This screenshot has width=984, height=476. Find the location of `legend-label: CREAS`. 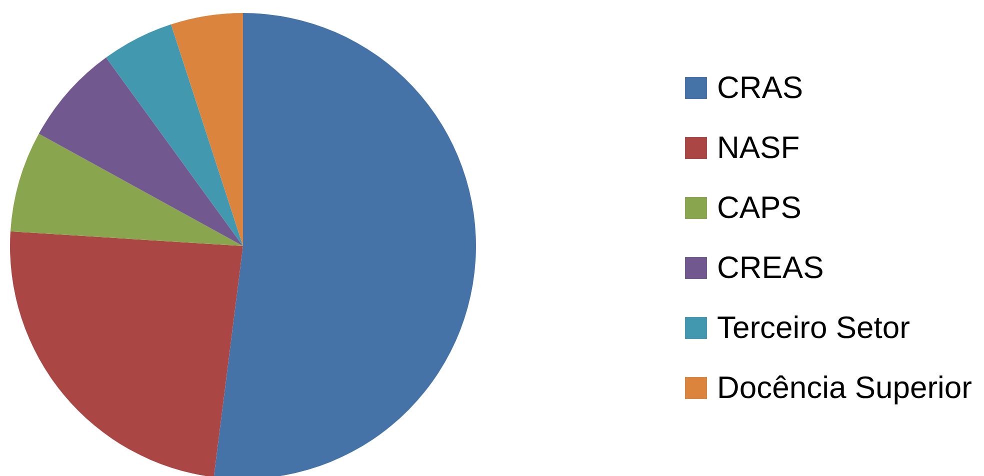

legend-label: CREAS is located at coordinates (770, 268).